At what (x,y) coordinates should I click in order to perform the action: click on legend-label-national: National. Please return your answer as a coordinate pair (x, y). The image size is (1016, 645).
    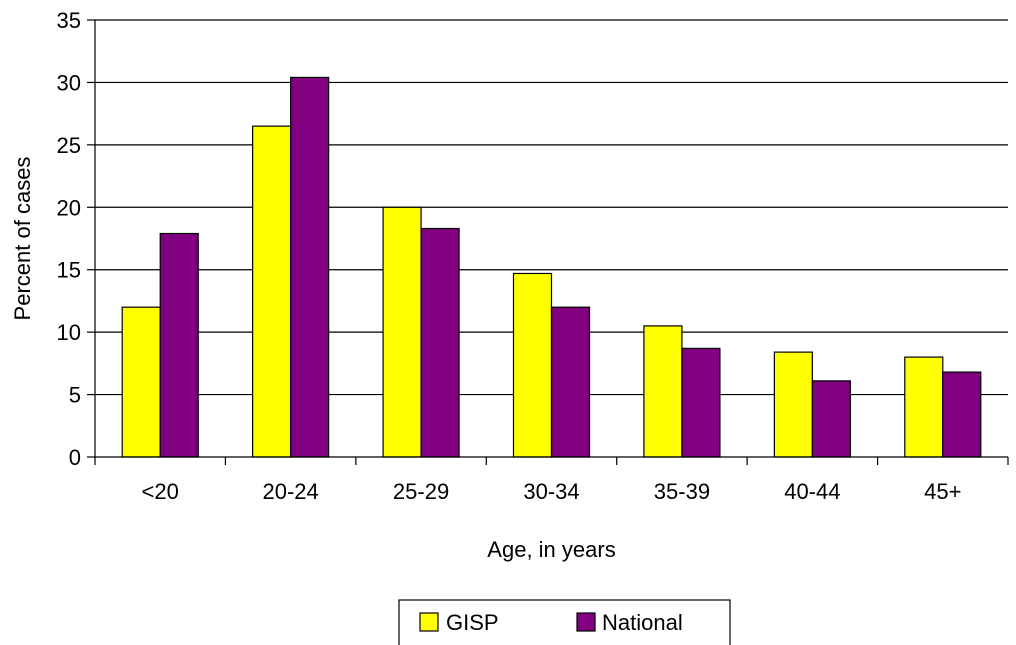
    Looking at the image, I should click on (642, 622).